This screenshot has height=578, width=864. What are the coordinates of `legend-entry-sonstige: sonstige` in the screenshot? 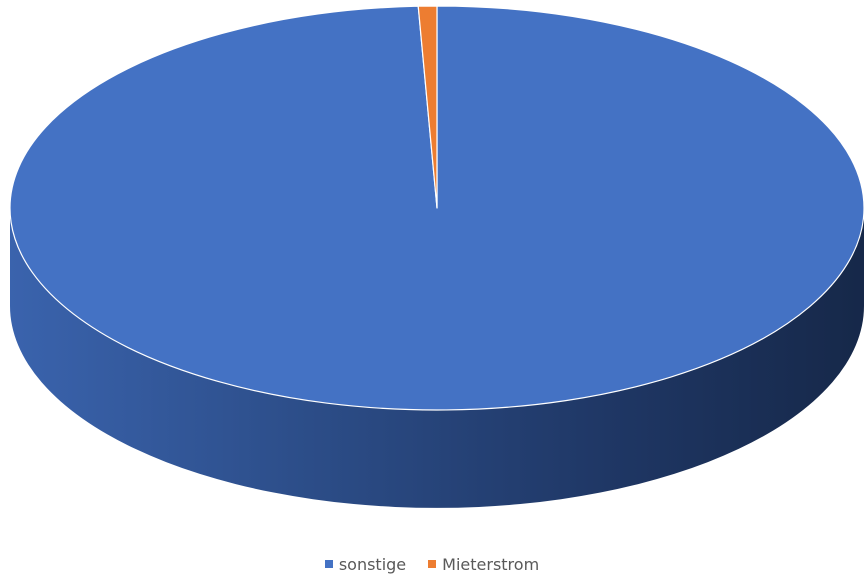 It's located at (365, 564).